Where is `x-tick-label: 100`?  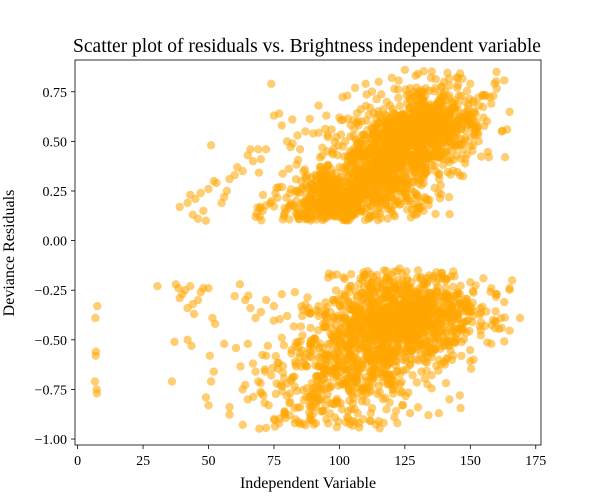 x-tick-label: 100 is located at coordinates (339, 461).